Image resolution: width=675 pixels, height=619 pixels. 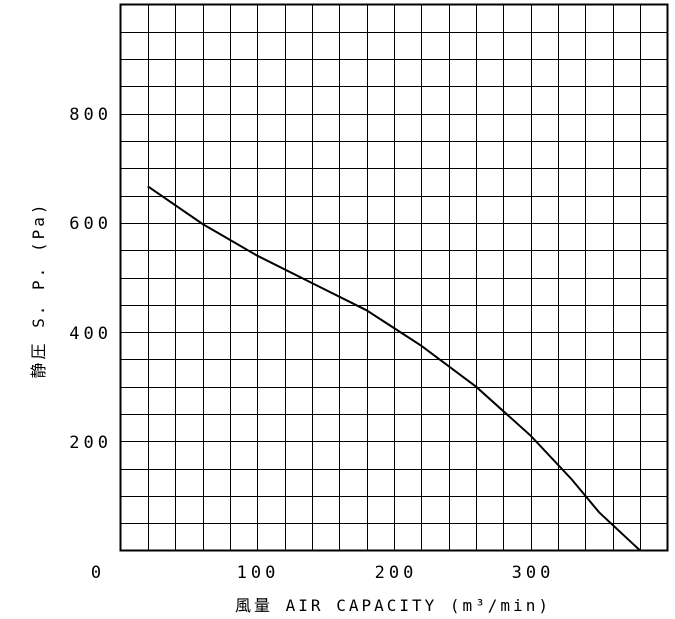 What do you see at coordinates (396, 573) in the screenshot?
I see `x-tick-label-200: 200` at bounding box center [396, 573].